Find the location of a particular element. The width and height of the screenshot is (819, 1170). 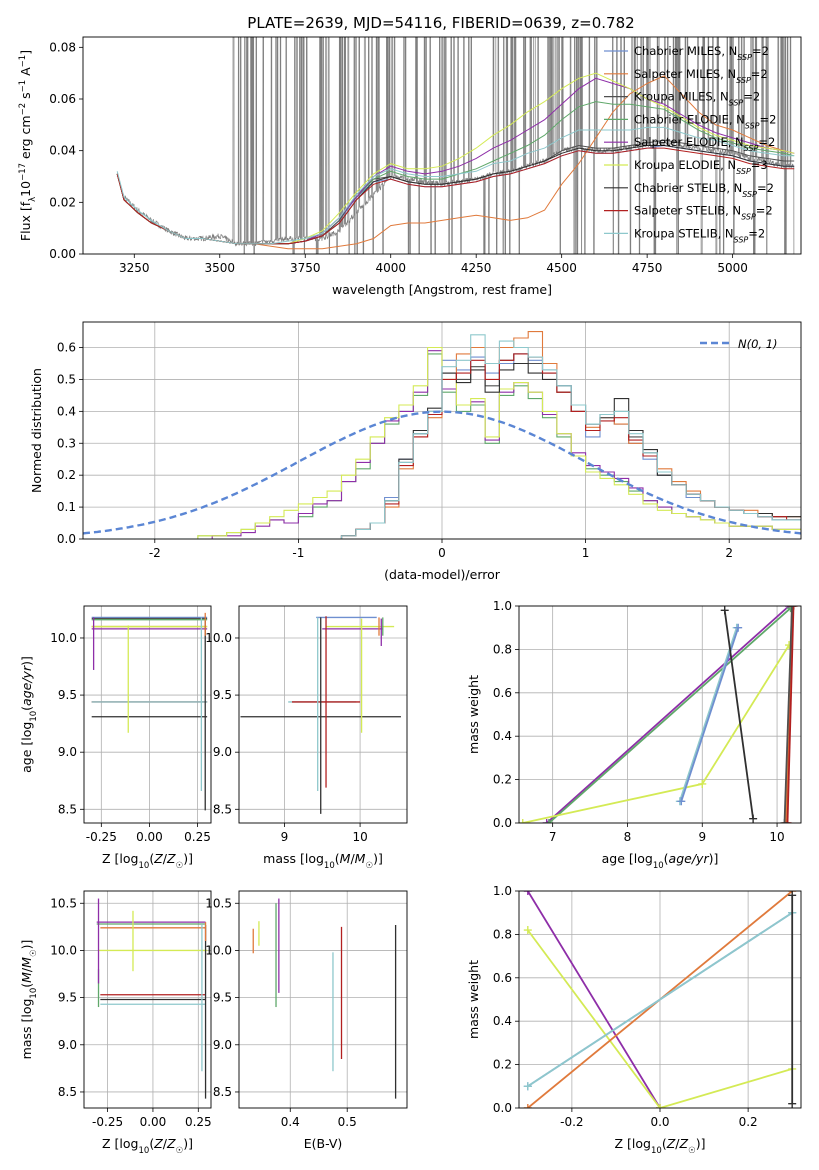

x-tick-label: 2 is located at coordinates (729, 553).